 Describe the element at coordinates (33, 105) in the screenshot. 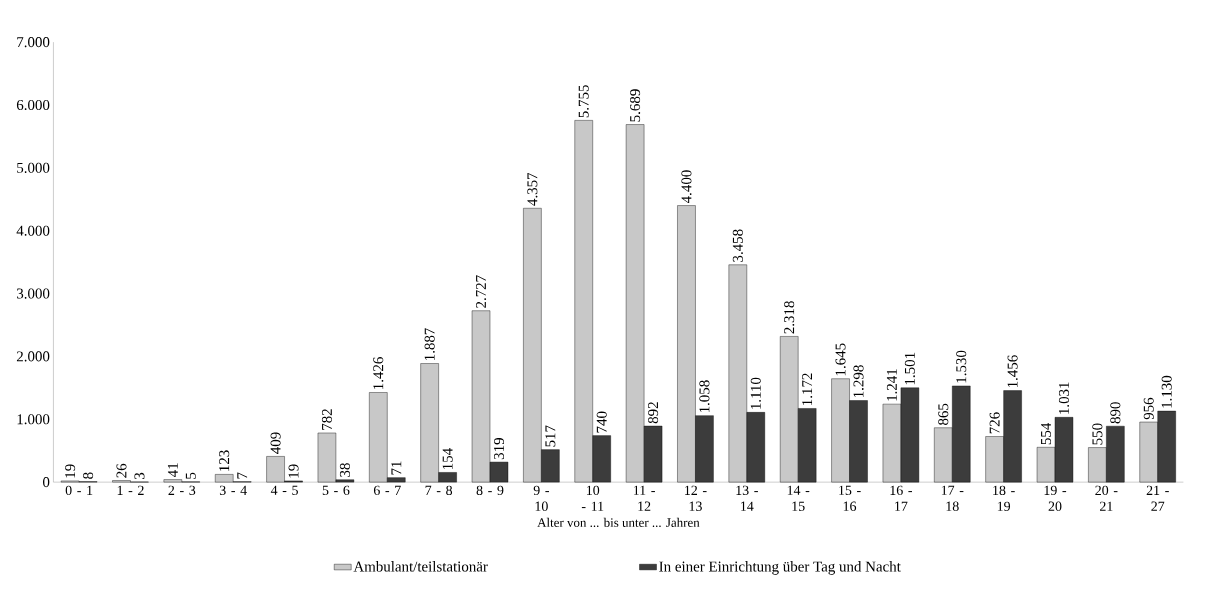

I see `y-tick-label: 6.000` at that location.